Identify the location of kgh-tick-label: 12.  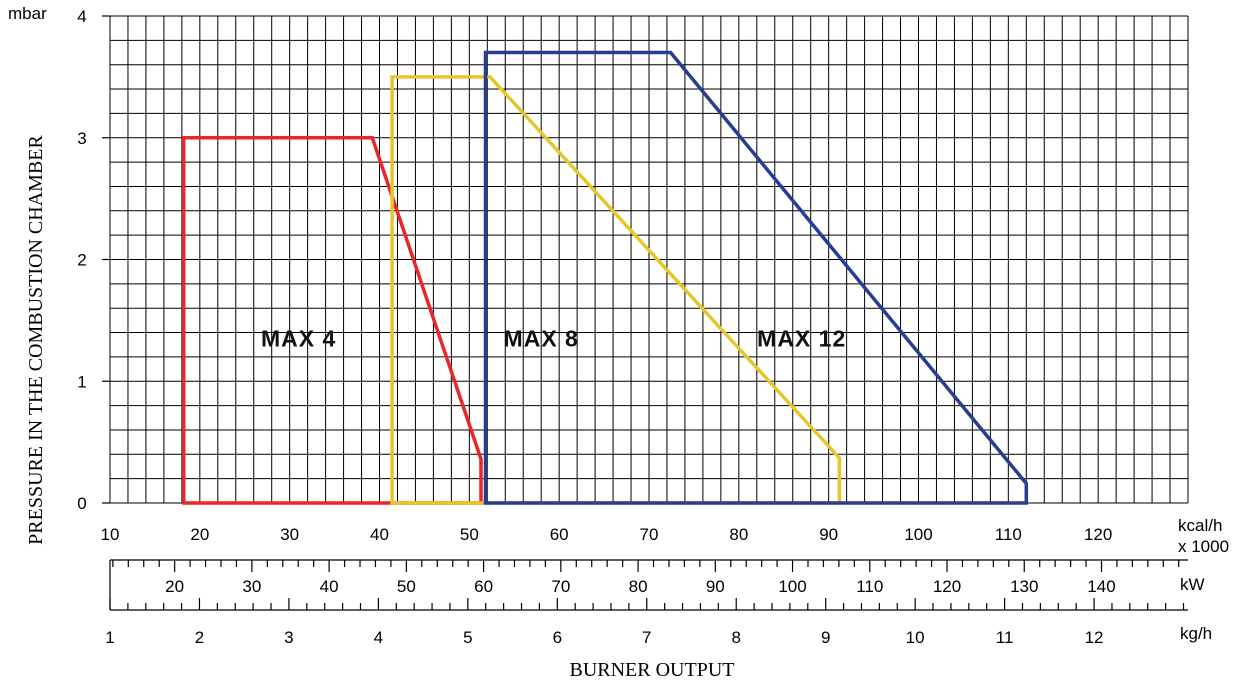
(1094, 637).